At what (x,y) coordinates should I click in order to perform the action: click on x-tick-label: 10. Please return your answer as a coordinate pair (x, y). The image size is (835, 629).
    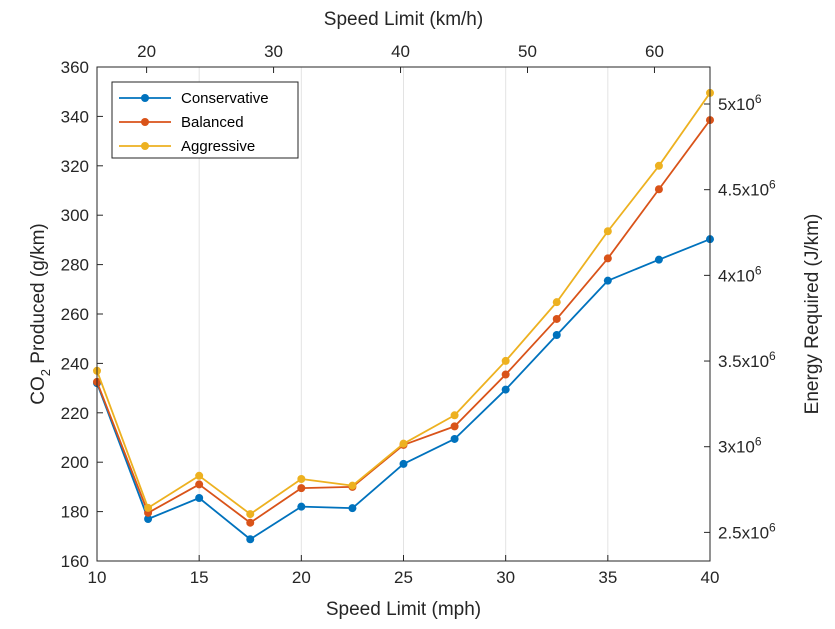
    Looking at the image, I should click on (97, 577).